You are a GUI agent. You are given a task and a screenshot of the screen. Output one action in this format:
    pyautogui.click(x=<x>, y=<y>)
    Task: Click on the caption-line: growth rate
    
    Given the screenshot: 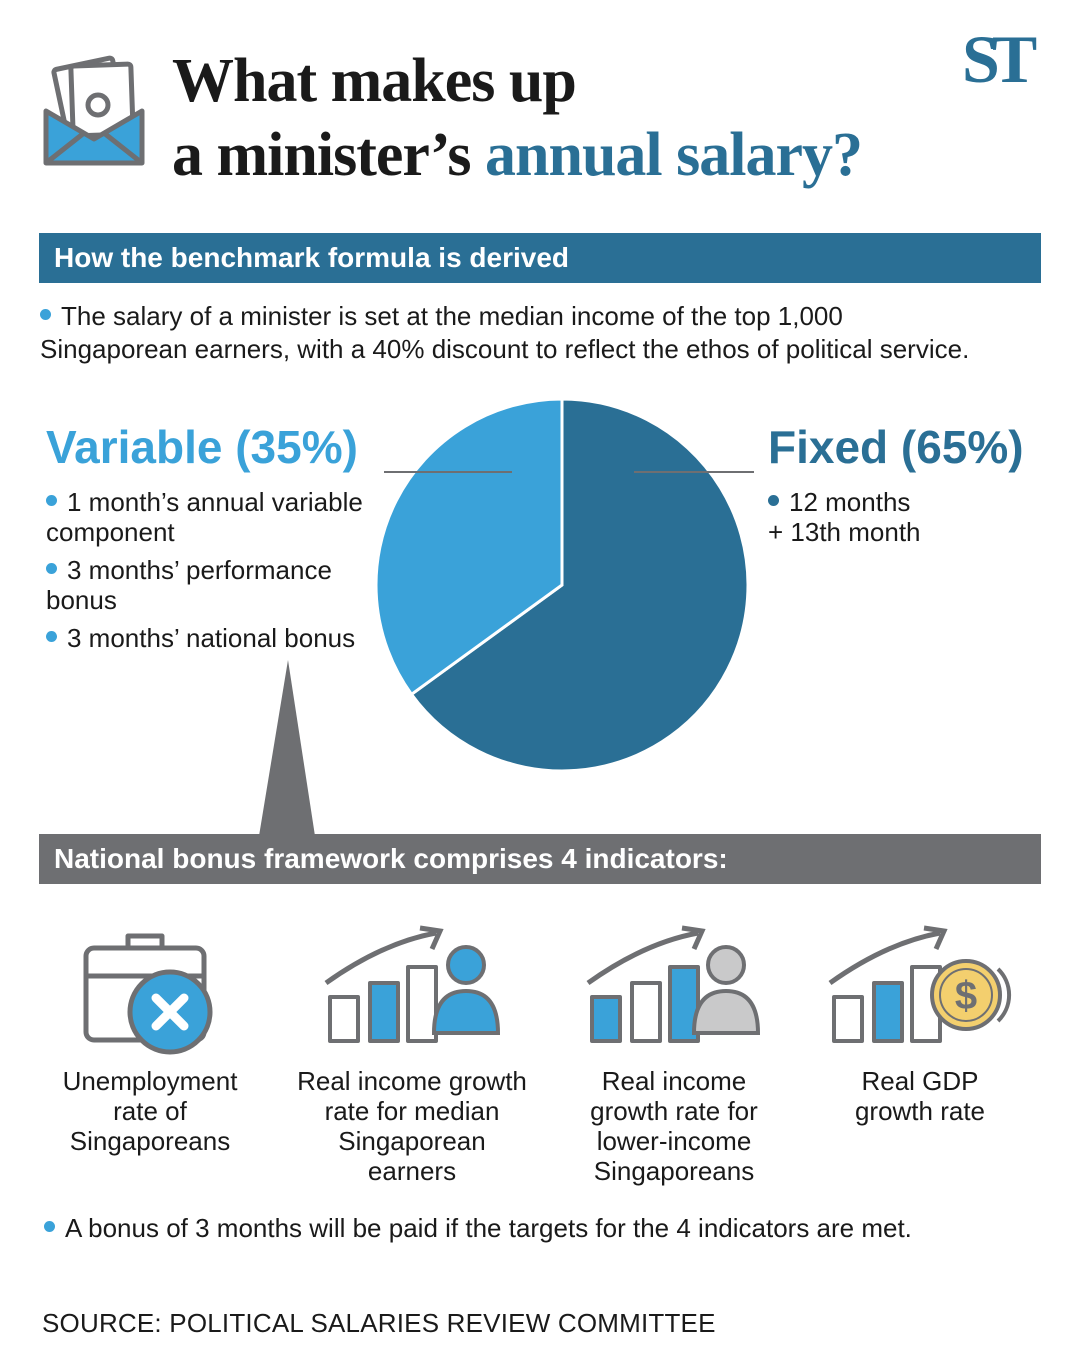 What is the action you would take?
    pyautogui.click(x=920, y=1111)
    